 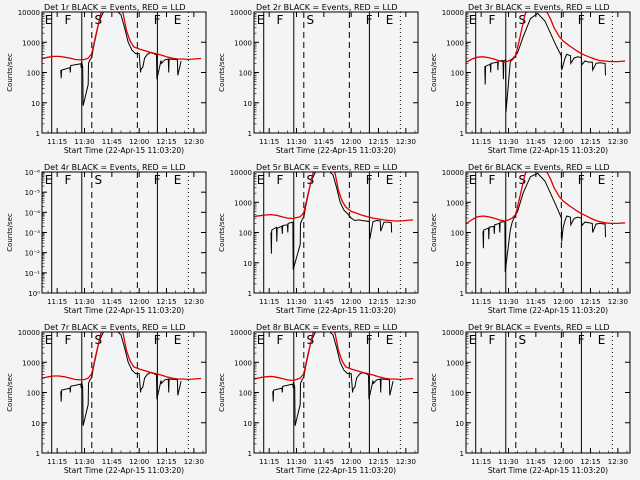 I want to click on y-tick-label: 10⁻¹, so click(x=33, y=274).